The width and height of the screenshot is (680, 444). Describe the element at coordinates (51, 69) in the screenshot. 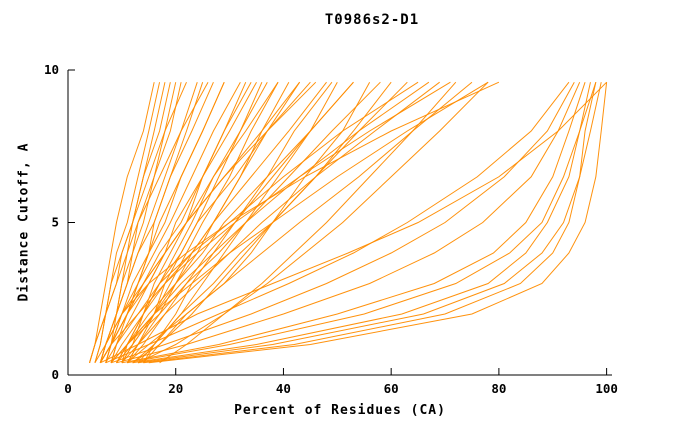

I see `y-tick-label: 10` at that location.